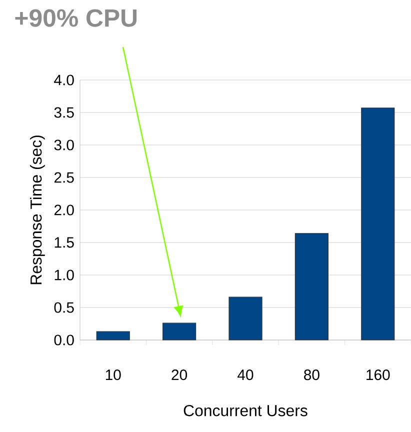 The height and width of the screenshot is (432, 411). I want to click on x-tick-label: 10, so click(113, 375).